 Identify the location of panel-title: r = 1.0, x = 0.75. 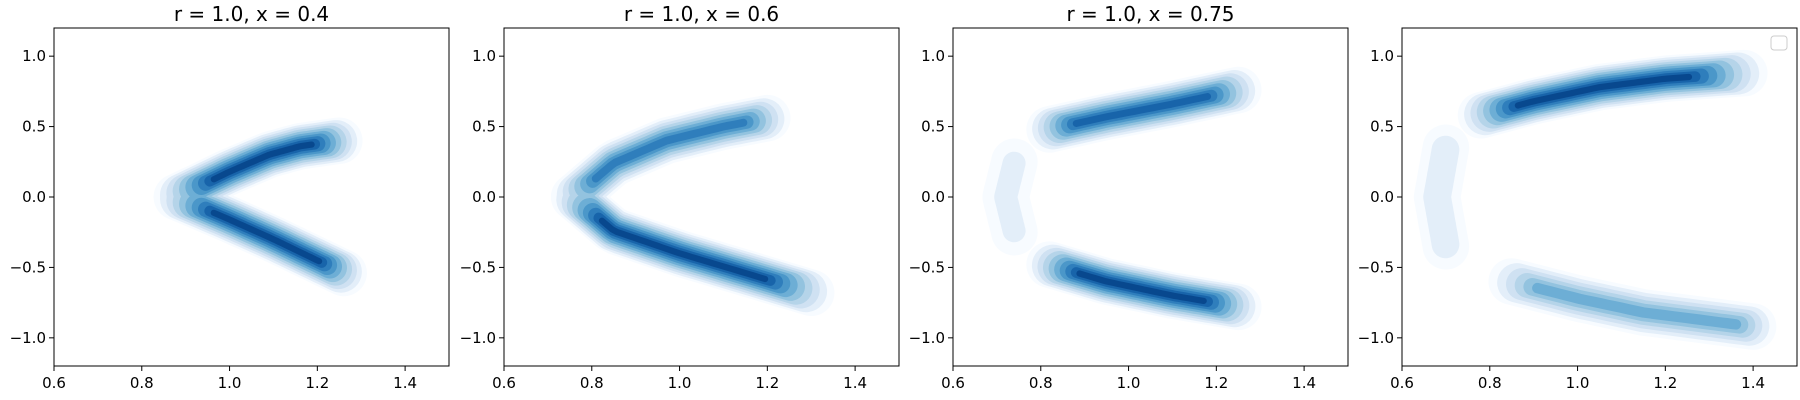
(1150, 14).